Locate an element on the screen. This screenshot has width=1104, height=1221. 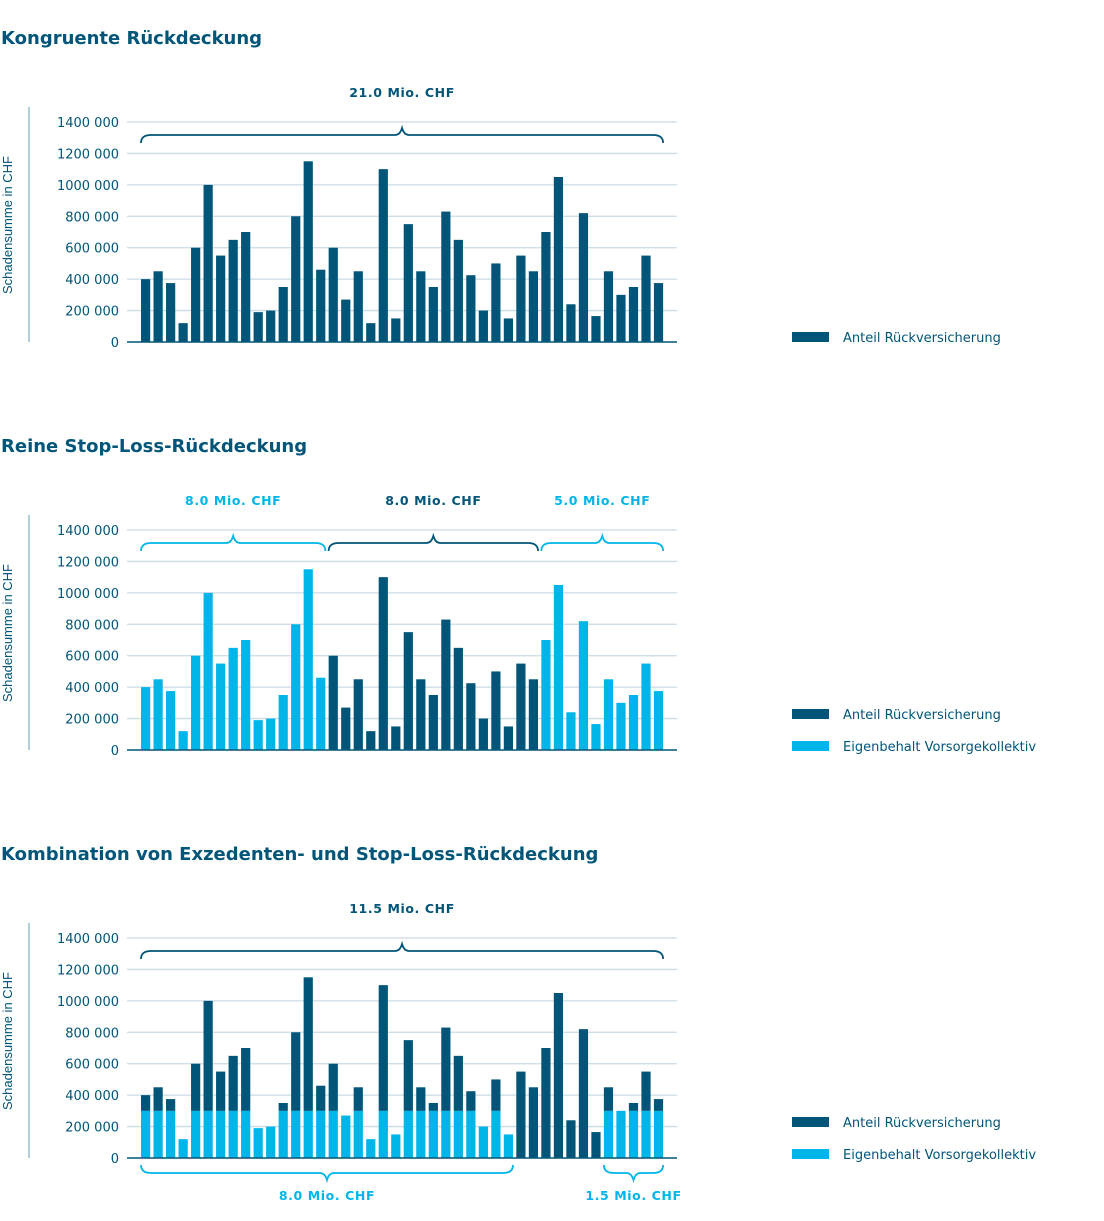
bracket-label: 1.5 Mio. CHF is located at coordinates (633, 1195).